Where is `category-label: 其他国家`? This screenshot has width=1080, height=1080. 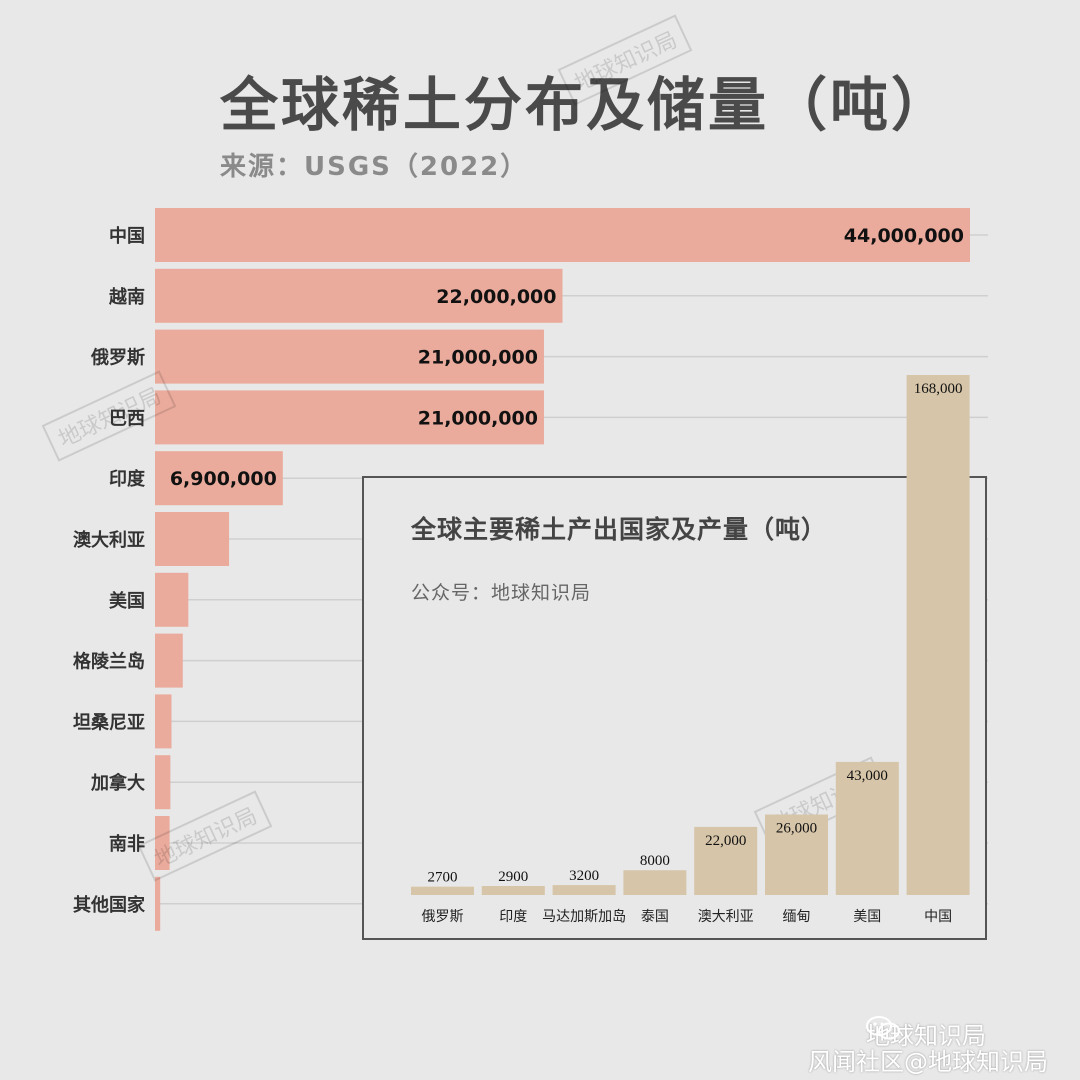 category-label: 其他国家 is located at coordinates (109, 905).